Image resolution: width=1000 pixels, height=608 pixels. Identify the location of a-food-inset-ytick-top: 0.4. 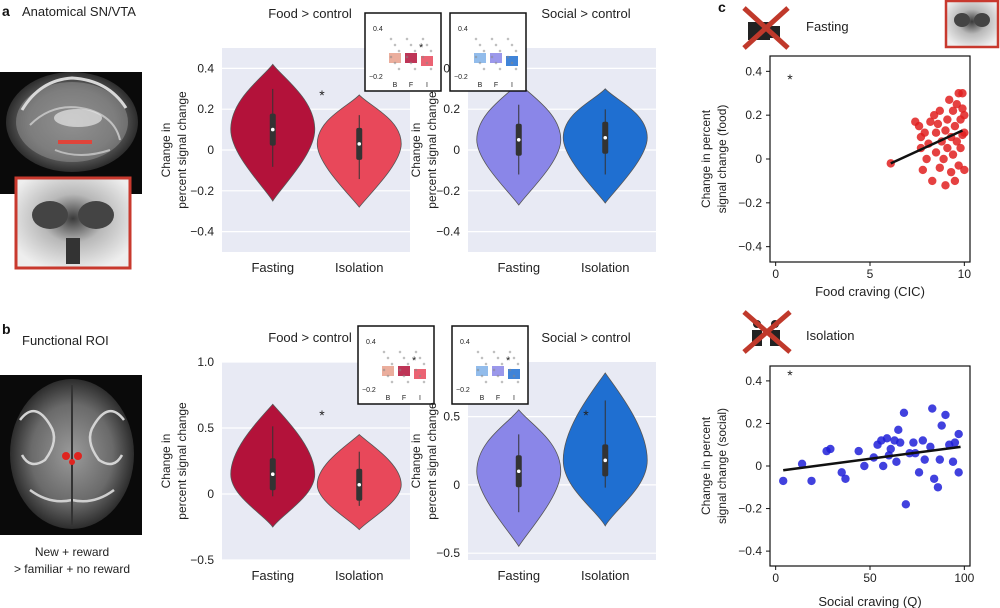
(378, 29).